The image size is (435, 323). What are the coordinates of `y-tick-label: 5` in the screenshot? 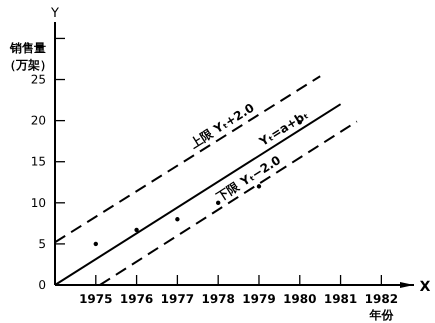 It's located at (42, 243).